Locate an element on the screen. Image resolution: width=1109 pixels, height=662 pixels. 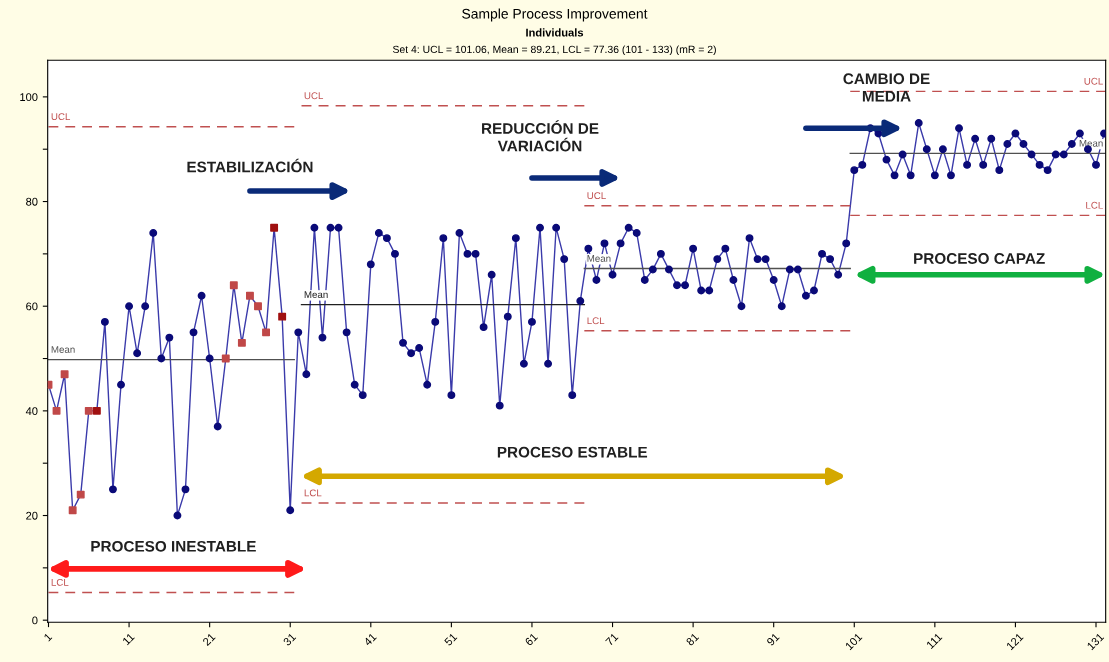
y-tick-label: 20 is located at coordinates (32, 515).